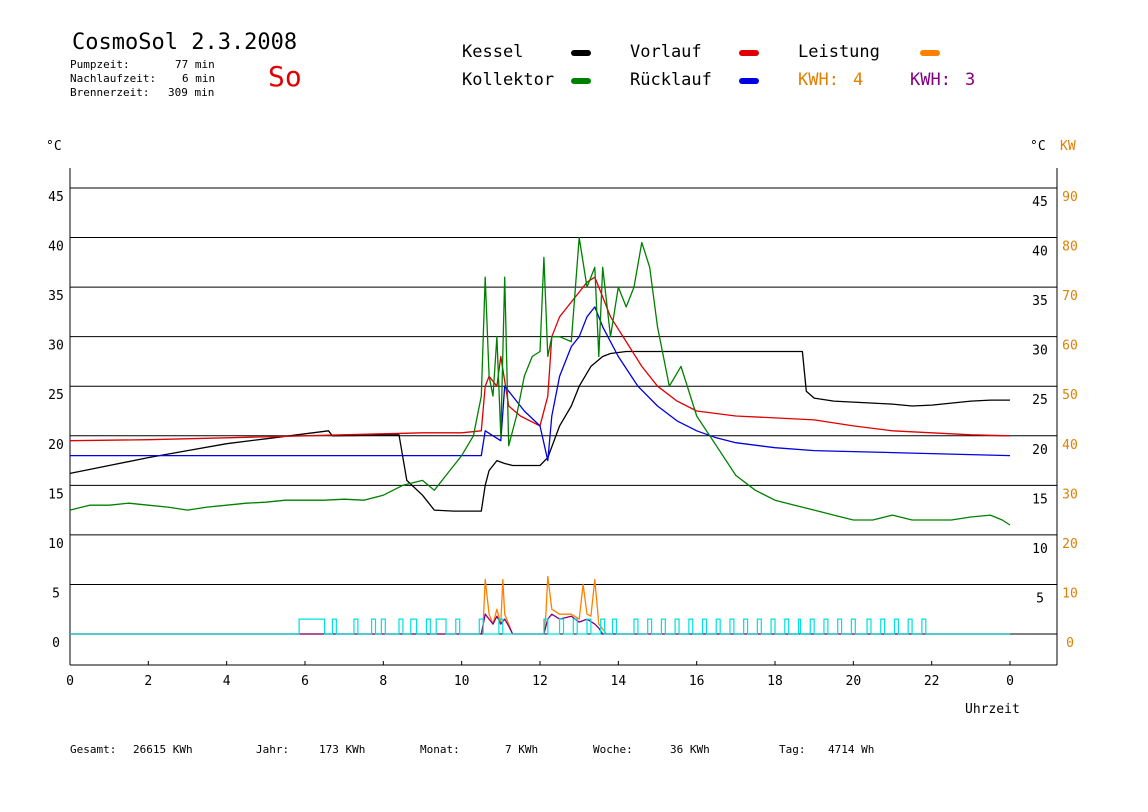  Describe the element at coordinates (1070, 593) in the screenshot. I see `y-right-kw-tick-label: 10` at that location.